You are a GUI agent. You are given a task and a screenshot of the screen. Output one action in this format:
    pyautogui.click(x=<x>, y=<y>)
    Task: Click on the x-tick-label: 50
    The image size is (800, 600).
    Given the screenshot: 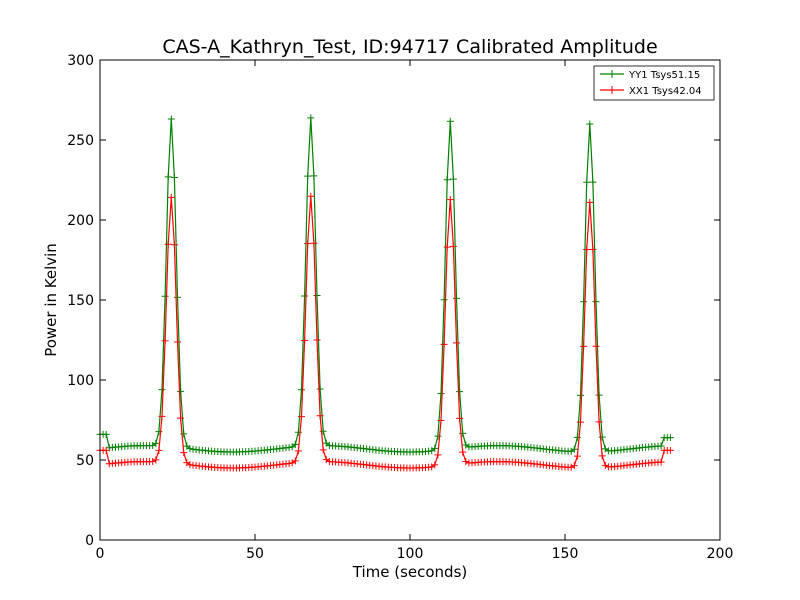 What is the action you would take?
    pyautogui.click(x=255, y=554)
    